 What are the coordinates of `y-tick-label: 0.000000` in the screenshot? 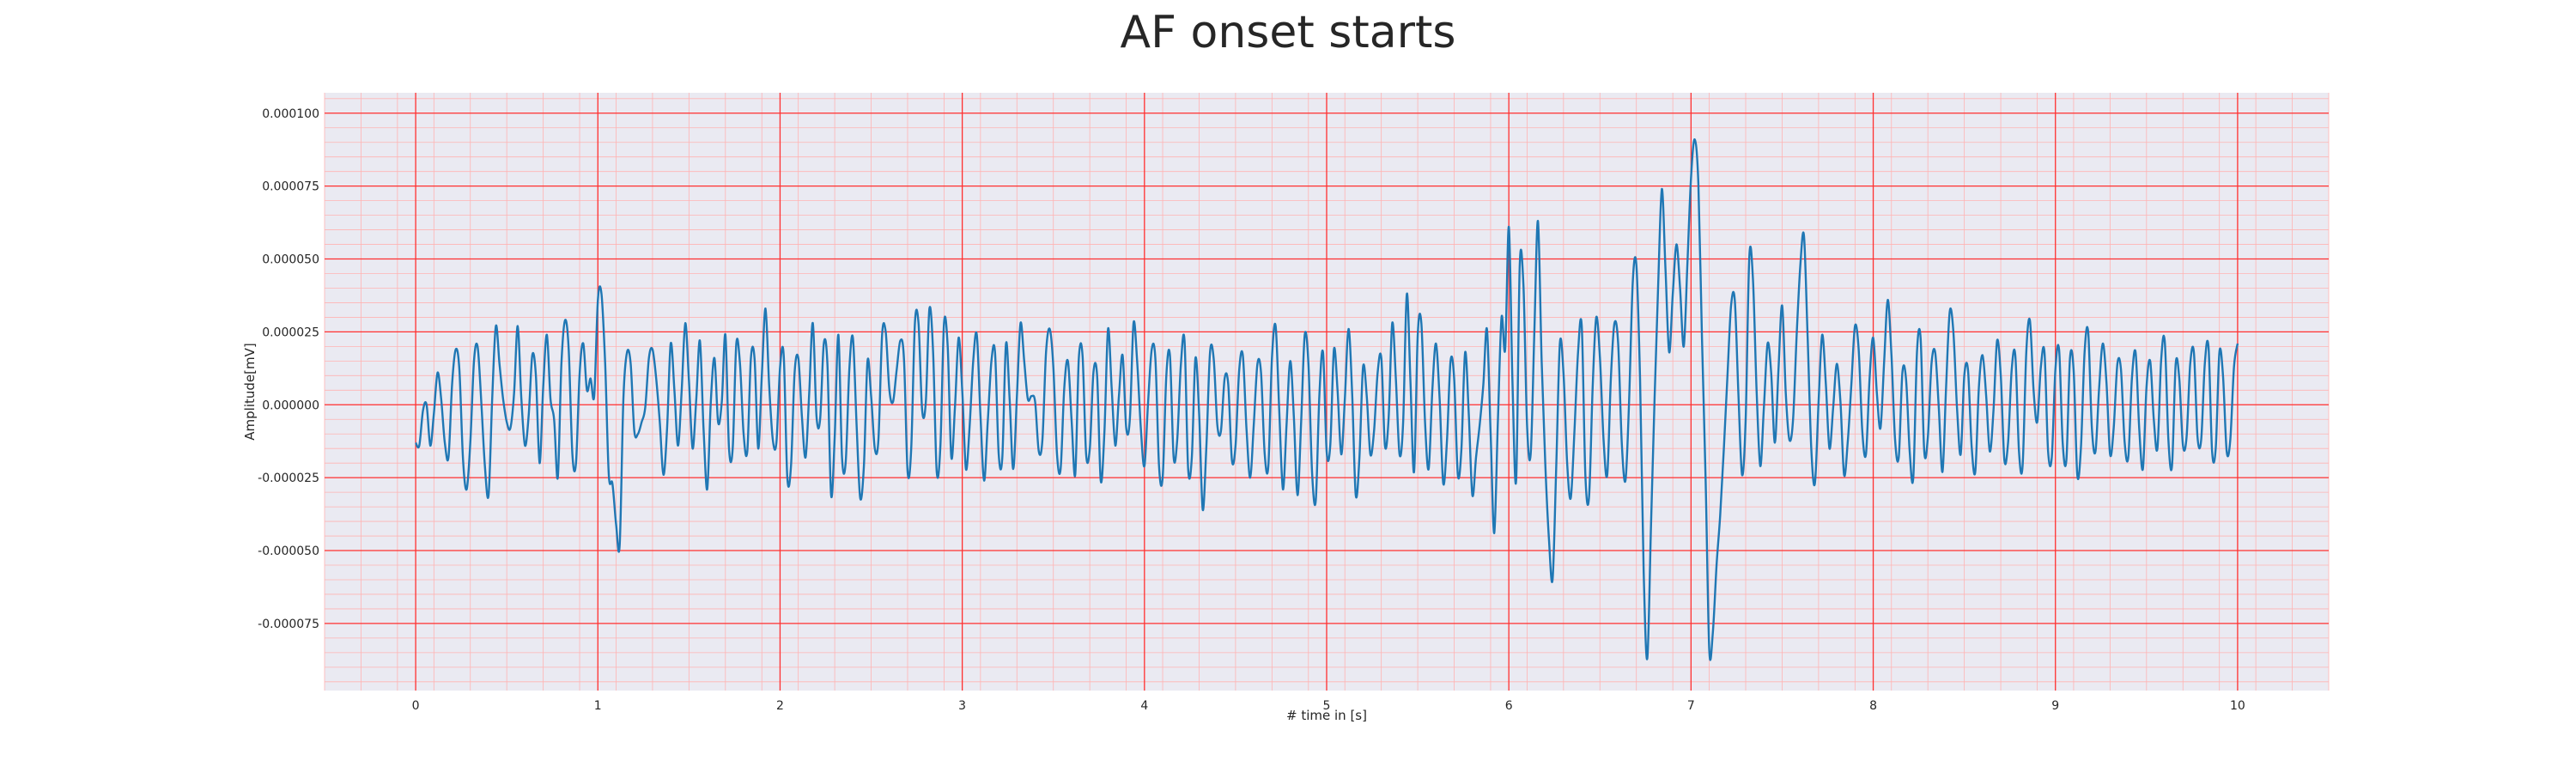 It's located at (291, 405).